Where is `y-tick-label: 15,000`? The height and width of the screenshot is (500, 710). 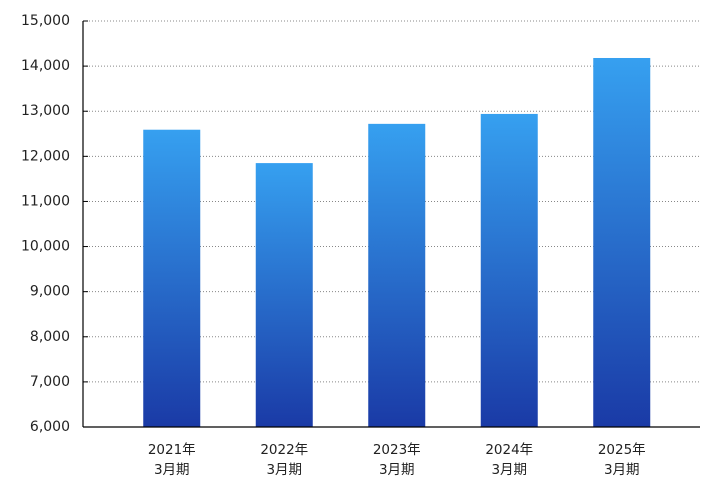
y-tick-label: 15,000 is located at coordinates (45, 21).